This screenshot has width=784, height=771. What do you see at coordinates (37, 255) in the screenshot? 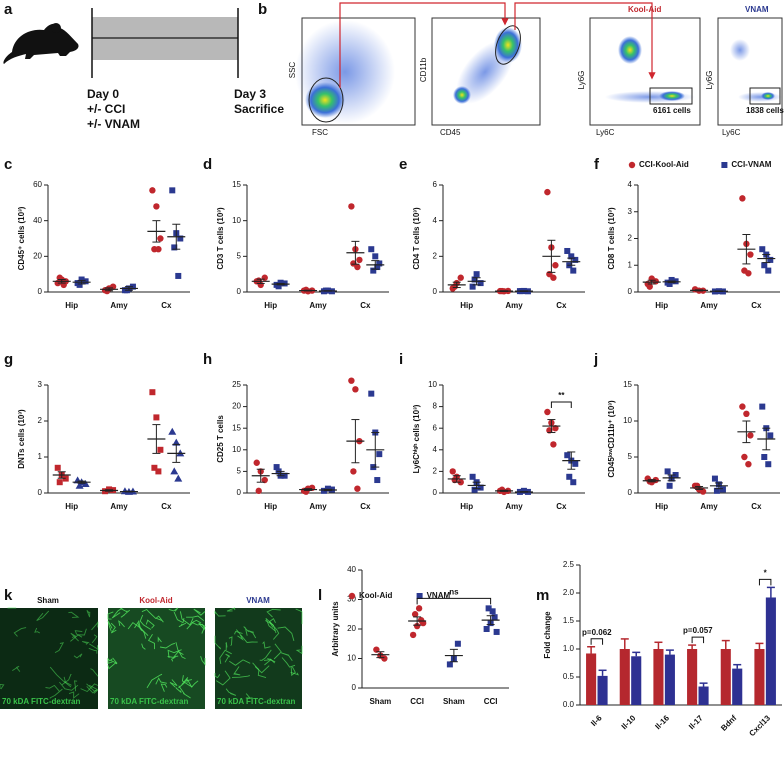
I see `y-tick-label: 20` at bounding box center [37, 255].